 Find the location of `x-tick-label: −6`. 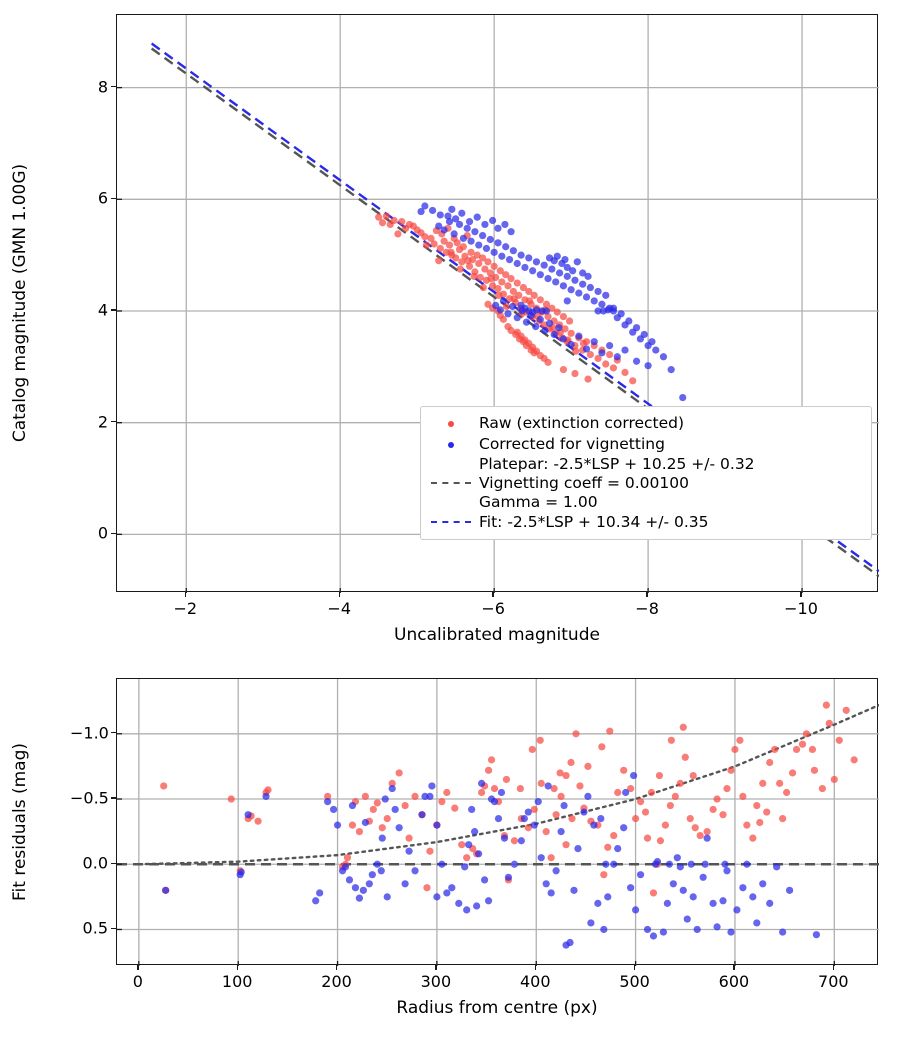

x-tick-label: −6 is located at coordinates (493, 608).